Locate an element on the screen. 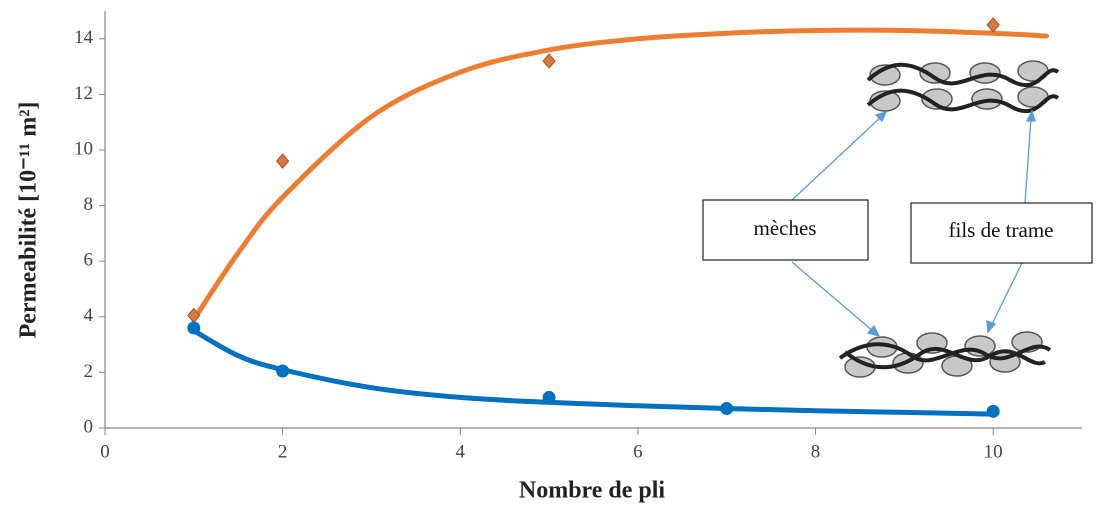 The height and width of the screenshot is (510, 1105). fabric-top is located at coordinates (963, 87).